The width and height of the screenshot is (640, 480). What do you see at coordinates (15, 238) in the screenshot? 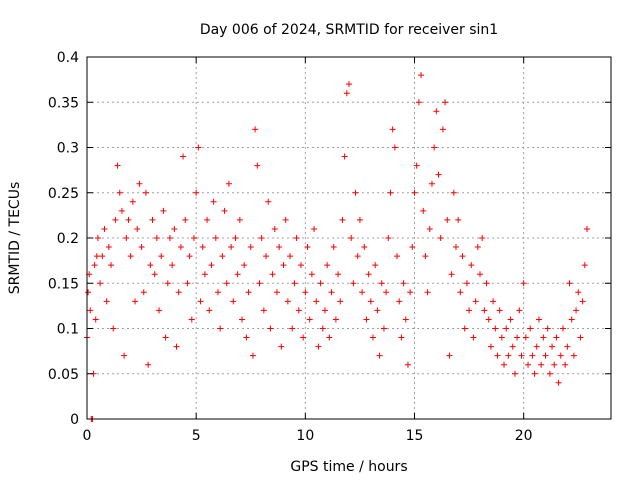
I see `y-axis-label: SRMTID / TECUs` at bounding box center [15, 238].